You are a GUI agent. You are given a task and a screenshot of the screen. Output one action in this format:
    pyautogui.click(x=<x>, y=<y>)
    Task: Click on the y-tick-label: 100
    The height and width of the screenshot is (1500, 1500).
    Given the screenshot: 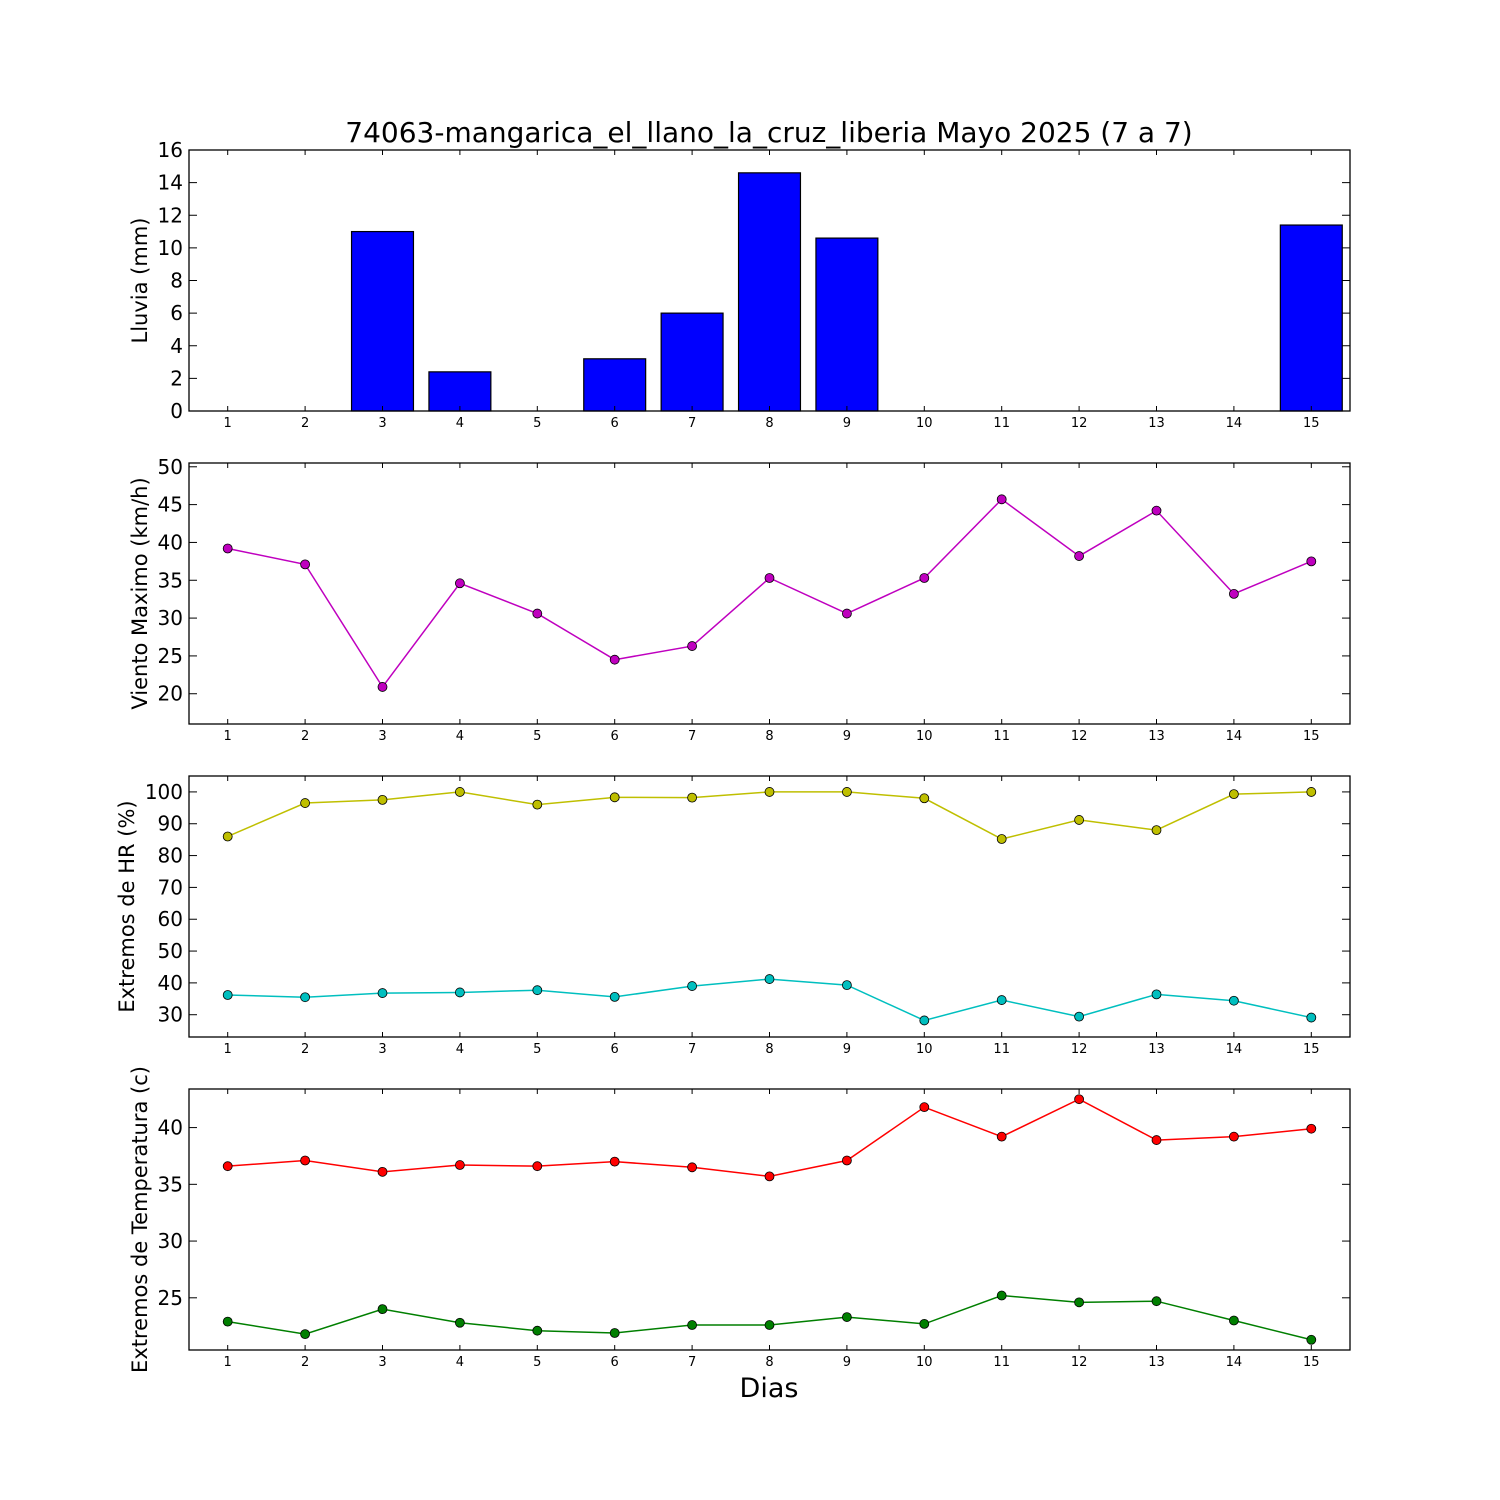 What is the action you would take?
    pyautogui.click(x=164, y=792)
    